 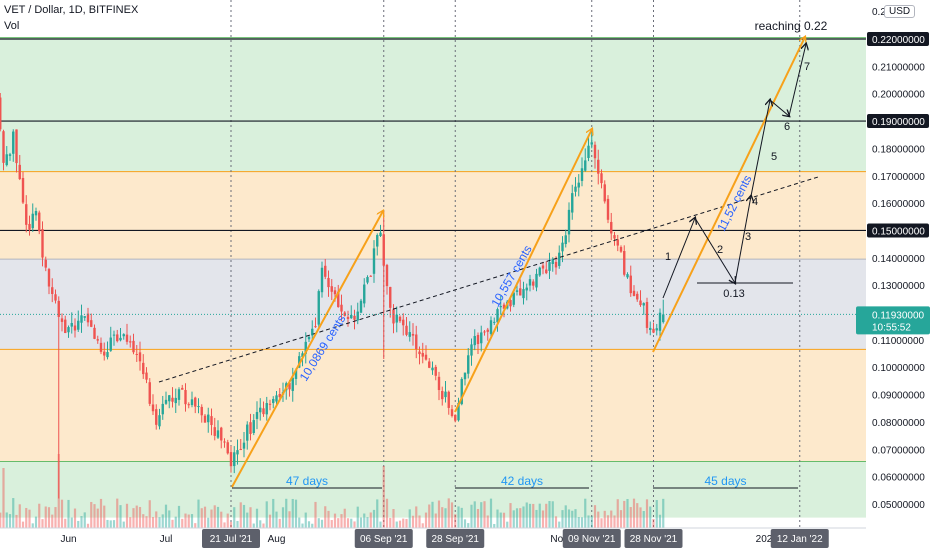 What do you see at coordinates (898, 177) in the screenshot?
I see `price-tick-12: 0.17000000` at bounding box center [898, 177].